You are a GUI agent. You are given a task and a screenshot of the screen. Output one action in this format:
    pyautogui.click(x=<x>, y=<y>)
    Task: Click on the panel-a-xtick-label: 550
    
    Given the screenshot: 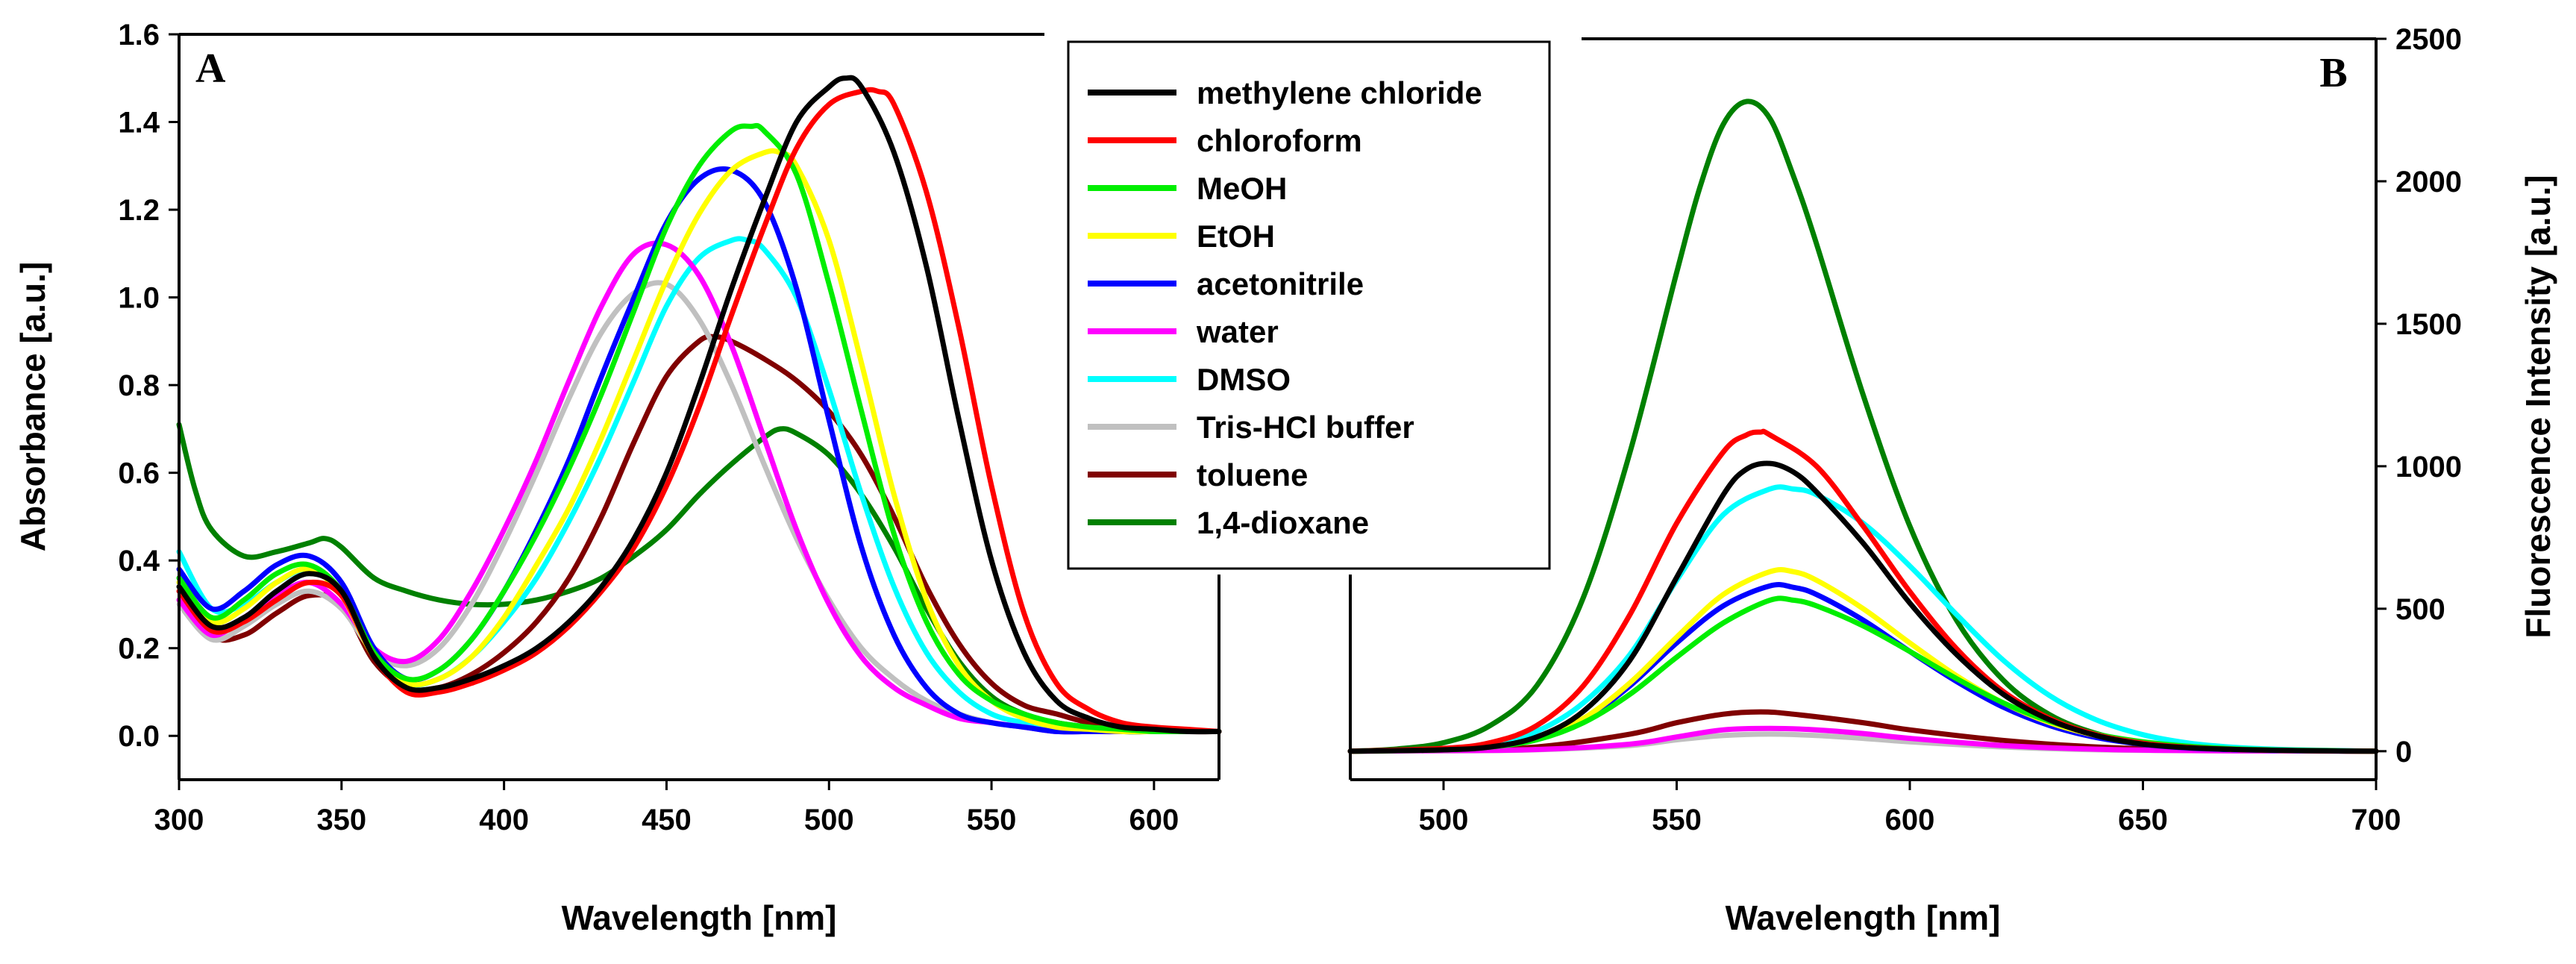 What is the action you would take?
    pyautogui.click(x=992, y=820)
    